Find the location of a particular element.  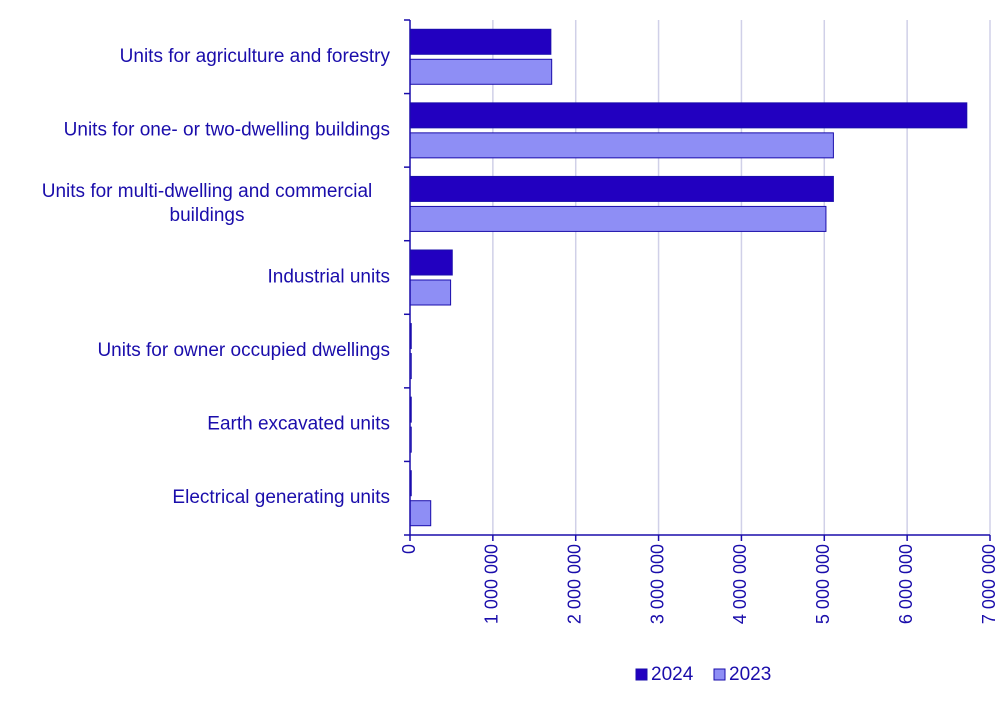

x-tick-label: 0 is located at coordinates (409, 549).